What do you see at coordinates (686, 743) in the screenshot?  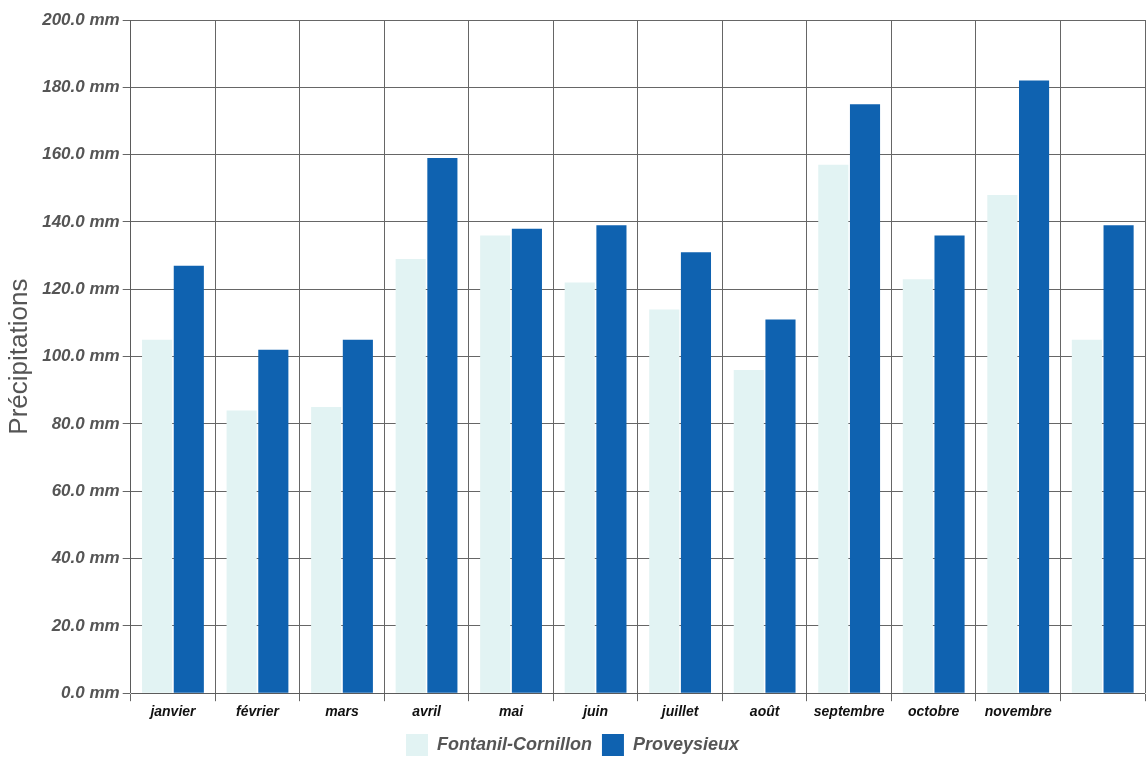 I see `legend-label: Proveysieux` at bounding box center [686, 743].